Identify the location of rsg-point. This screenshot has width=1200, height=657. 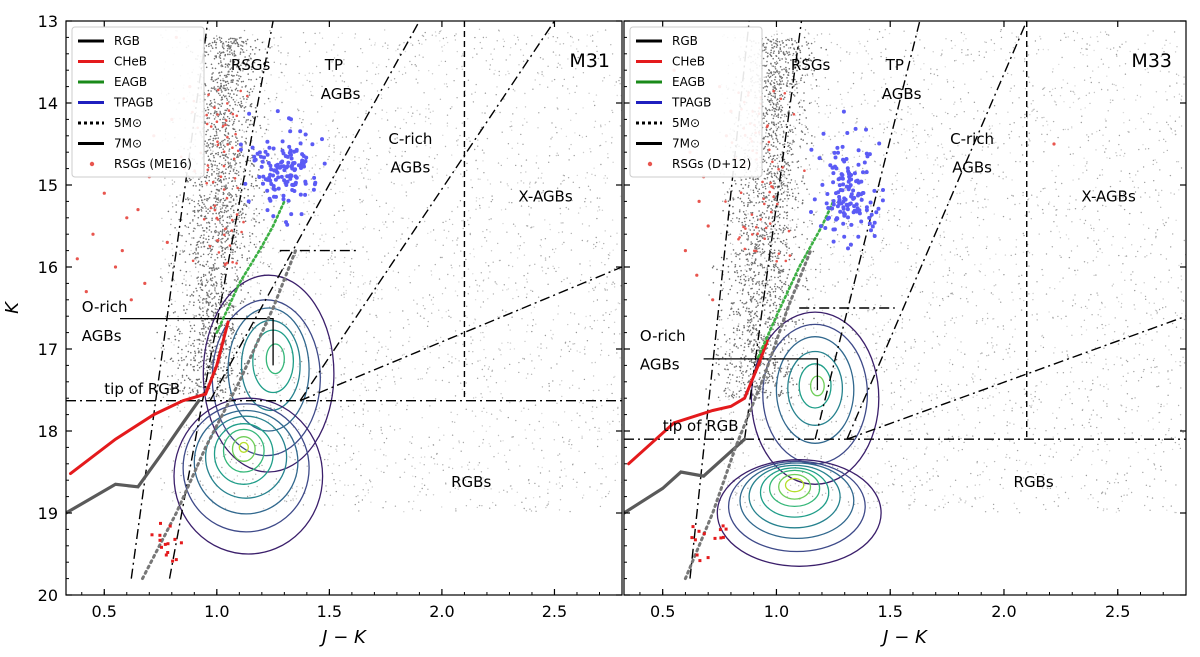
(232, 220).